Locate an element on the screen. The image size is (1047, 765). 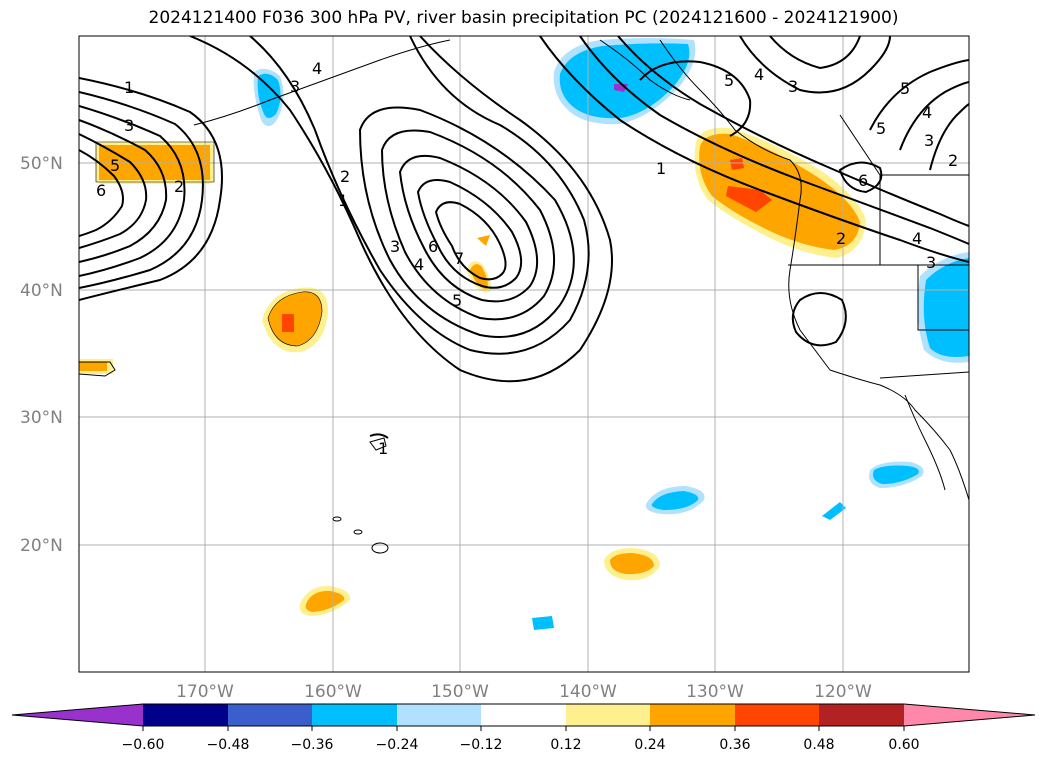
contour-label: 6 is located at coordinates (101, 190).